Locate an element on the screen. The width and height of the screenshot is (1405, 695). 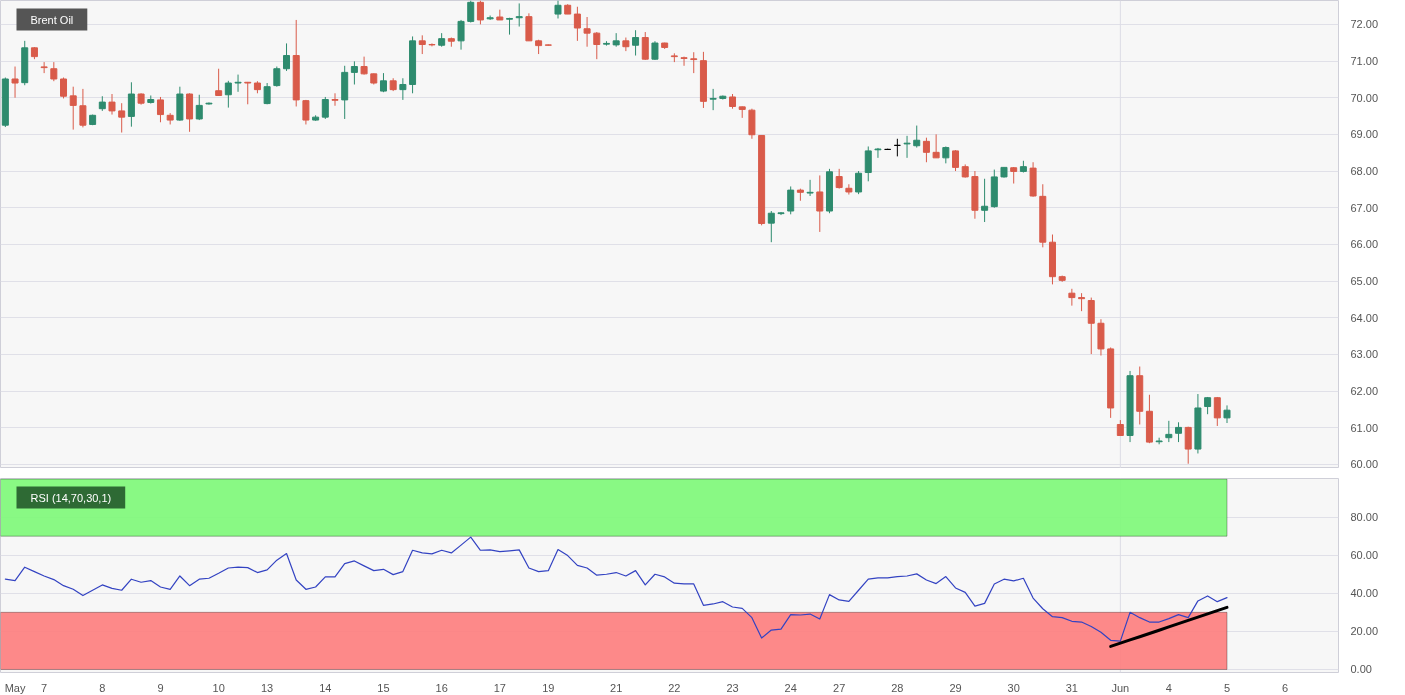
x-tick-label: 19 is located at coordinates (548, 687).